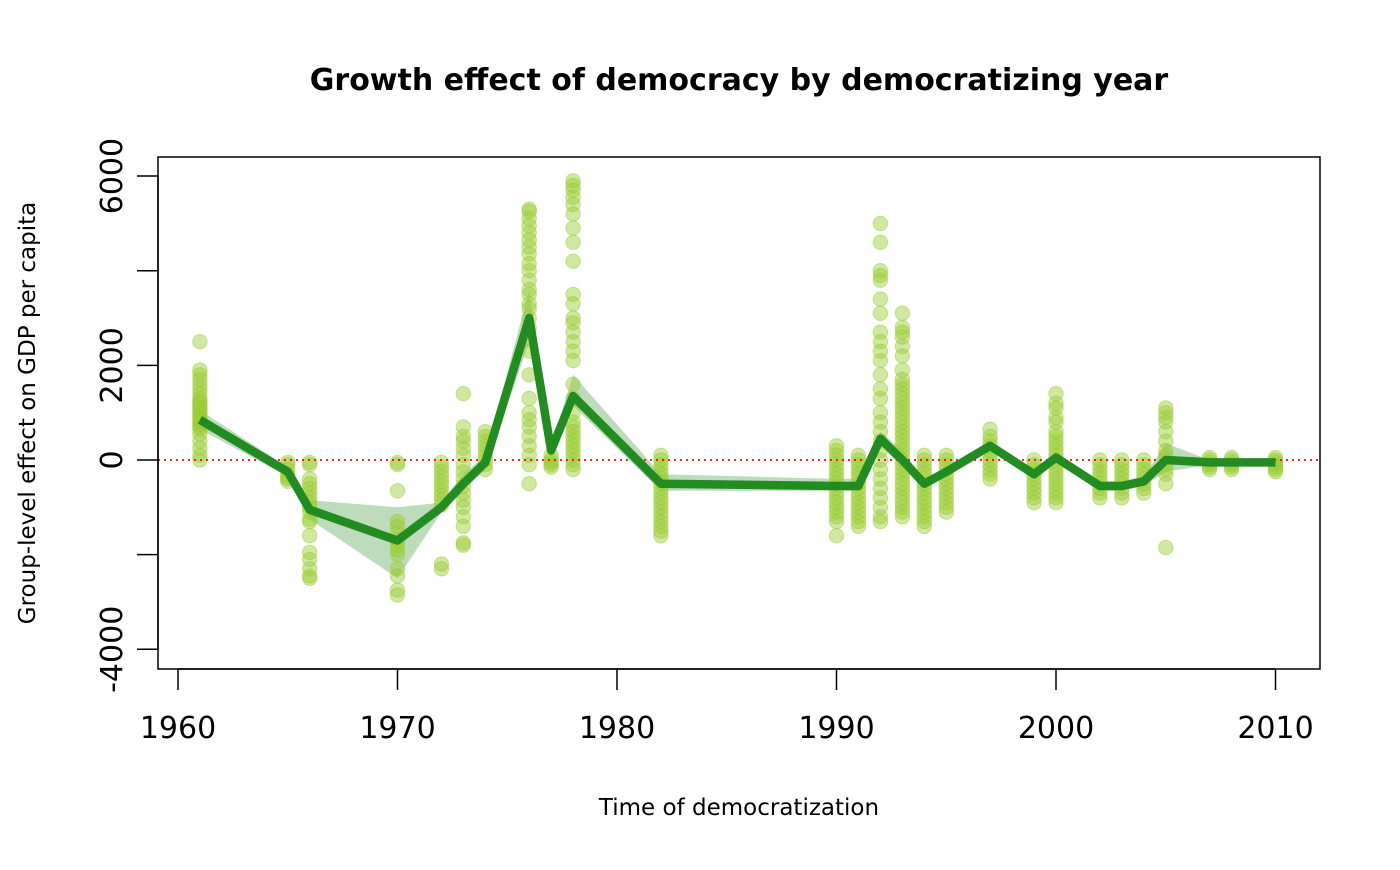  I want to click on x-tick-label: 1990, so click(836, 728).